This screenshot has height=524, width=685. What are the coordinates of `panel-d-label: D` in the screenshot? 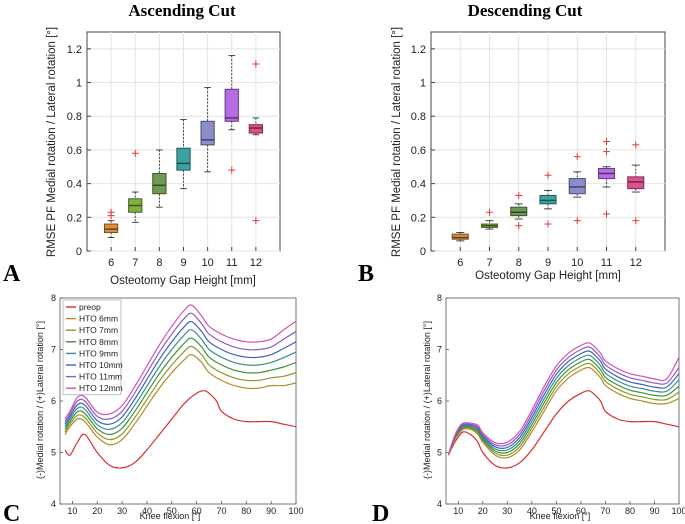 It's located at (380, 512).